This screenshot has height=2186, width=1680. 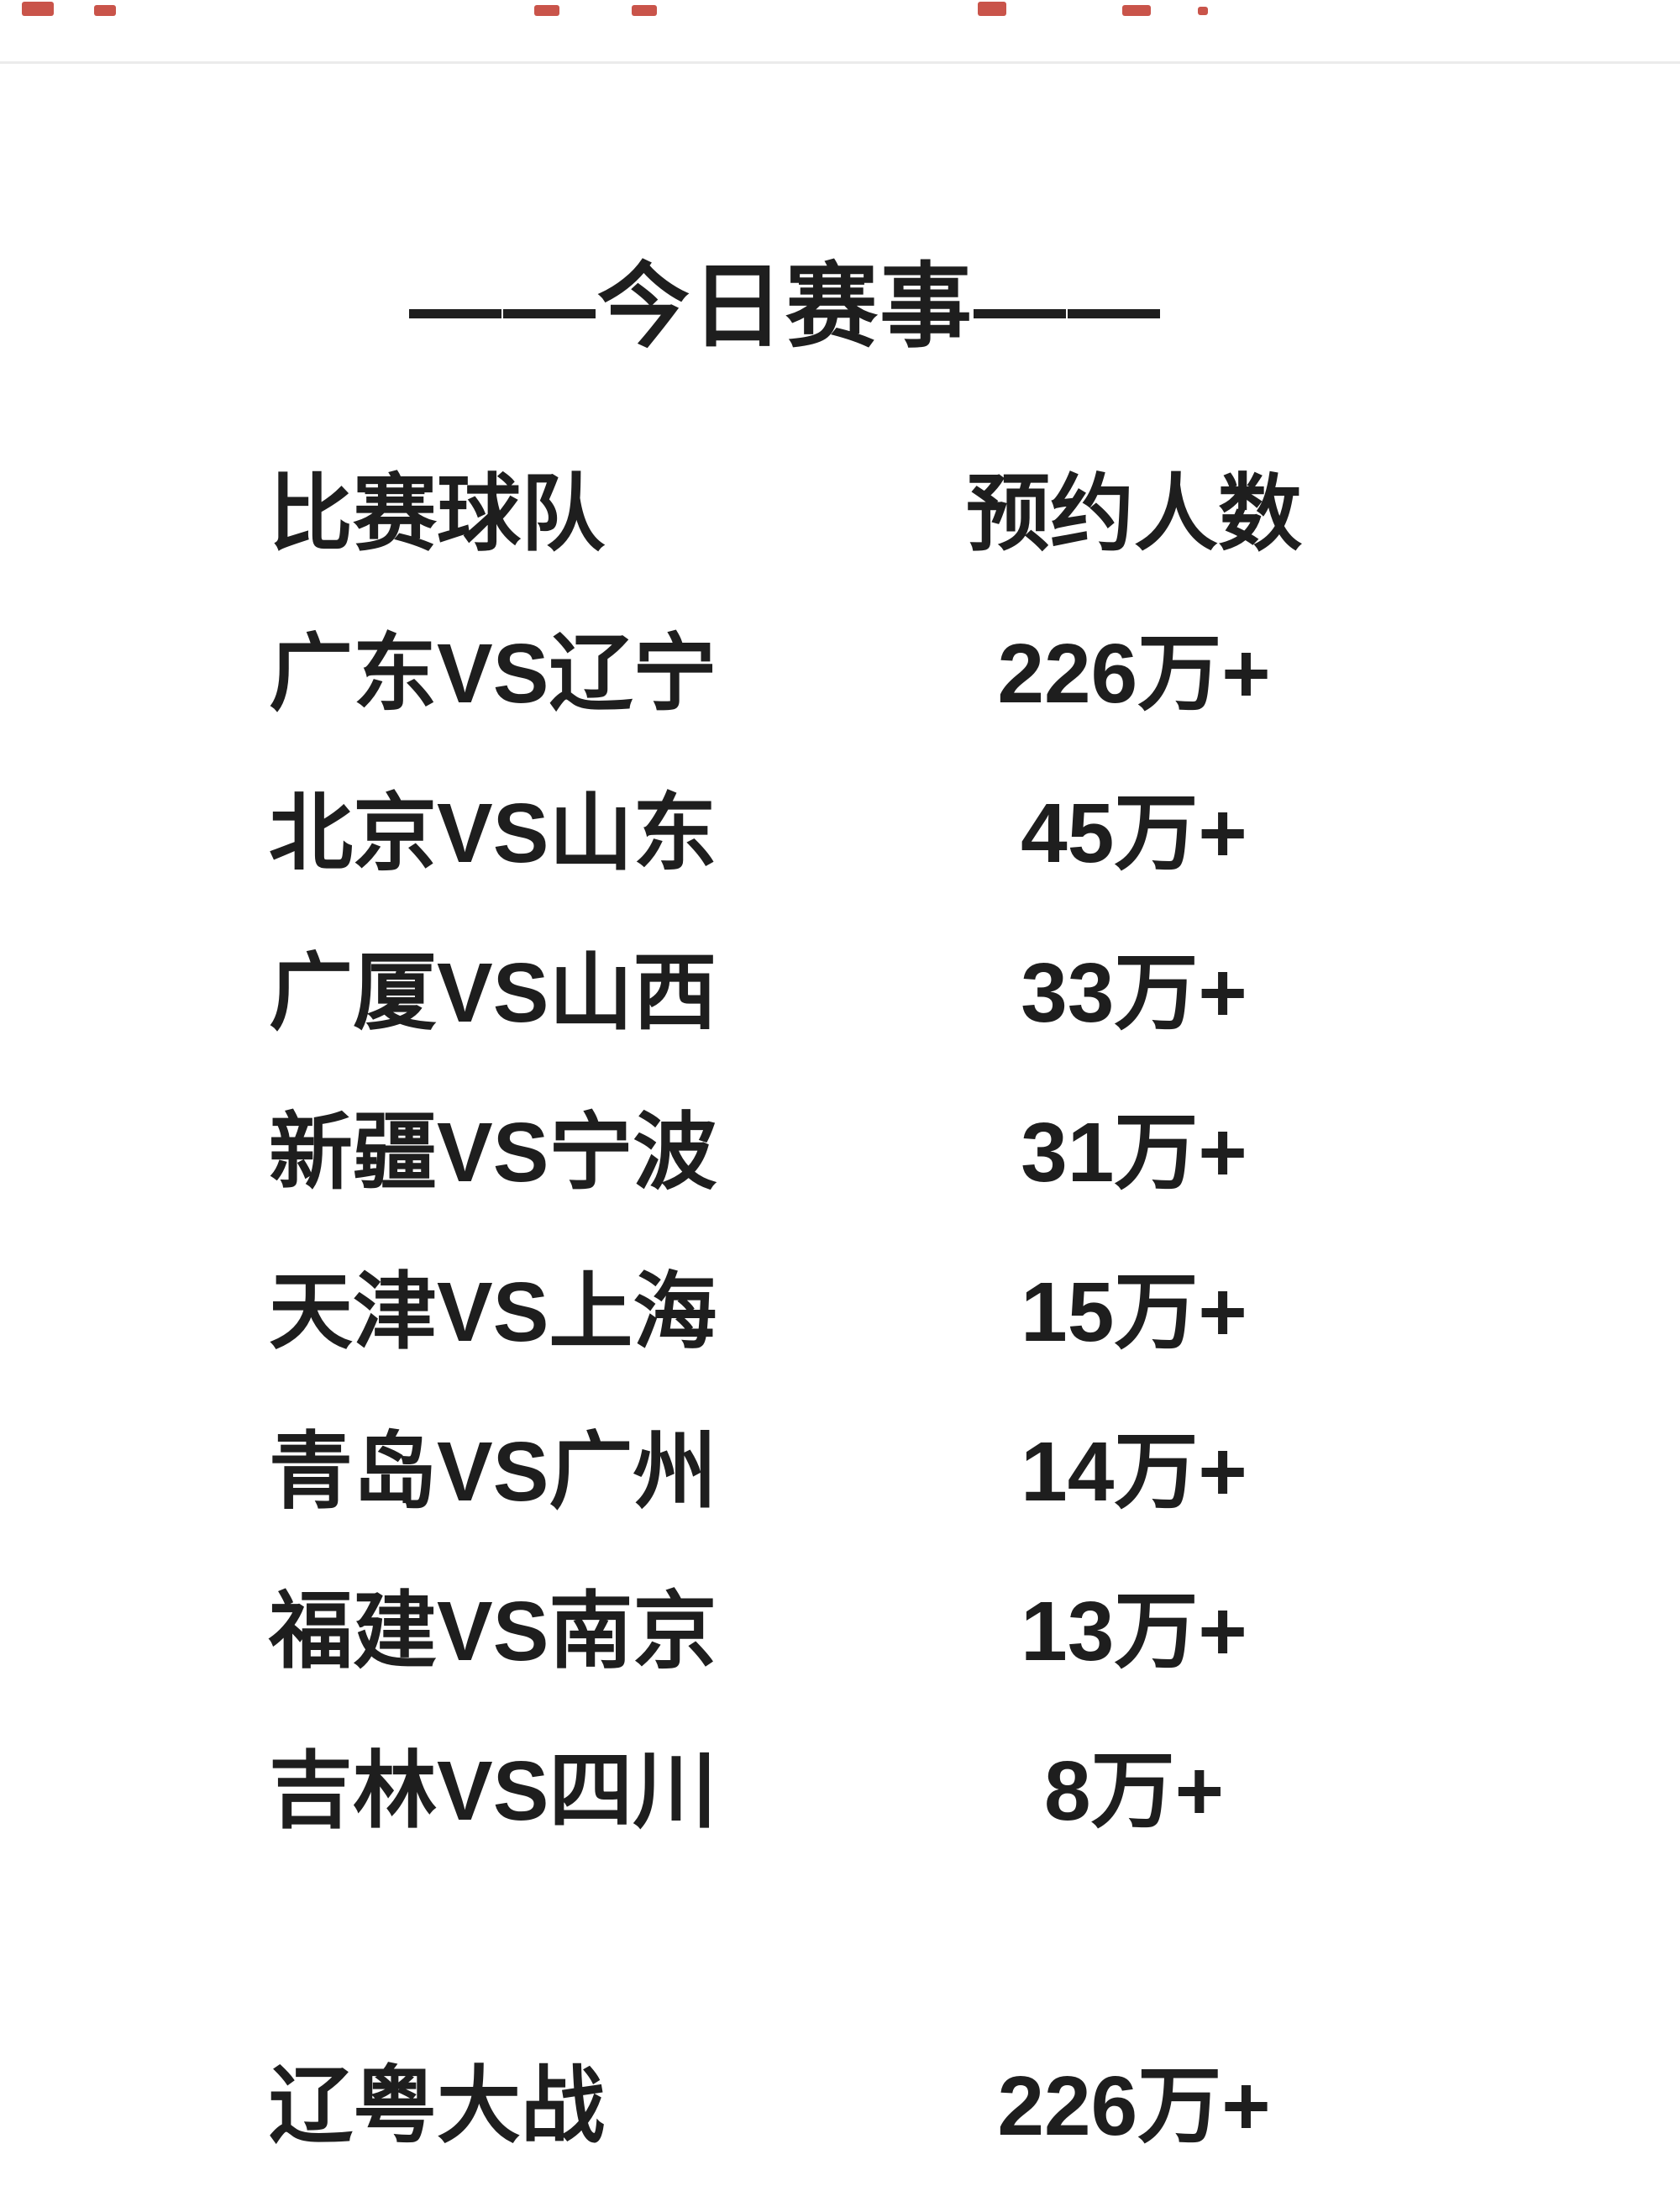 I want to click on reservation-count: 33万+, so click(x=1134, y=993).